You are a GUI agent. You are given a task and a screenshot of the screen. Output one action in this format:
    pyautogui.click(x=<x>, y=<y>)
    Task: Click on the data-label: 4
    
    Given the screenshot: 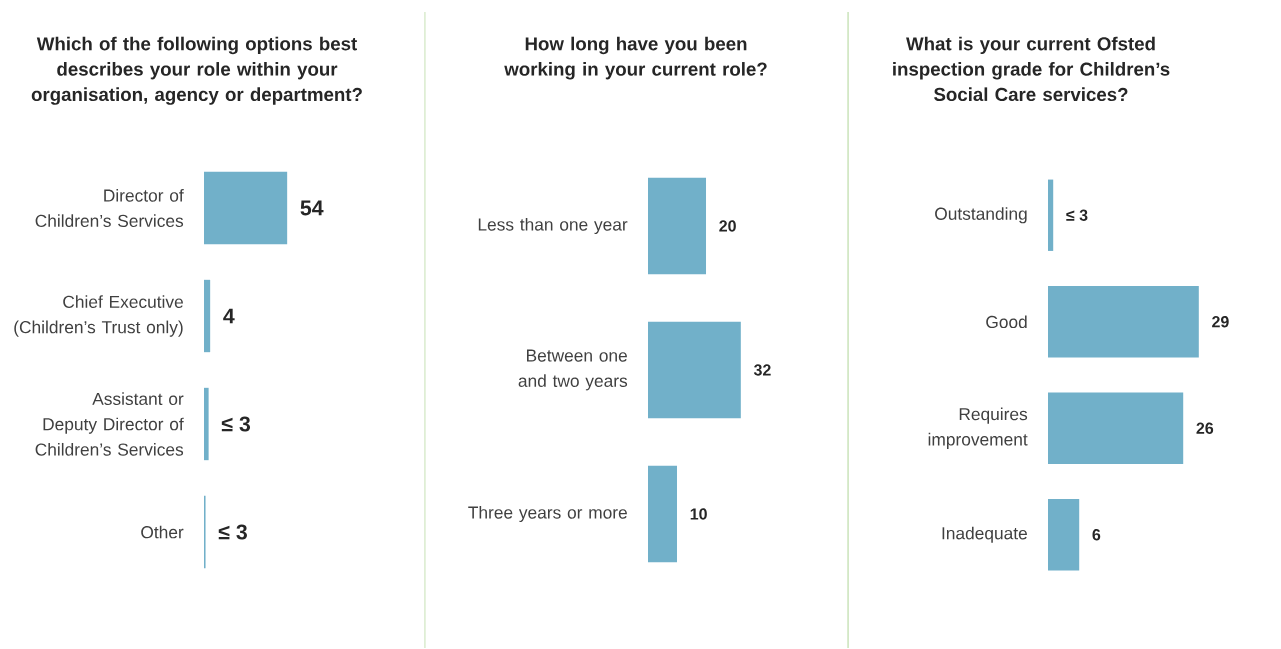 What is the action you would take?
    pyautogui.click(x=229, y=316)
    